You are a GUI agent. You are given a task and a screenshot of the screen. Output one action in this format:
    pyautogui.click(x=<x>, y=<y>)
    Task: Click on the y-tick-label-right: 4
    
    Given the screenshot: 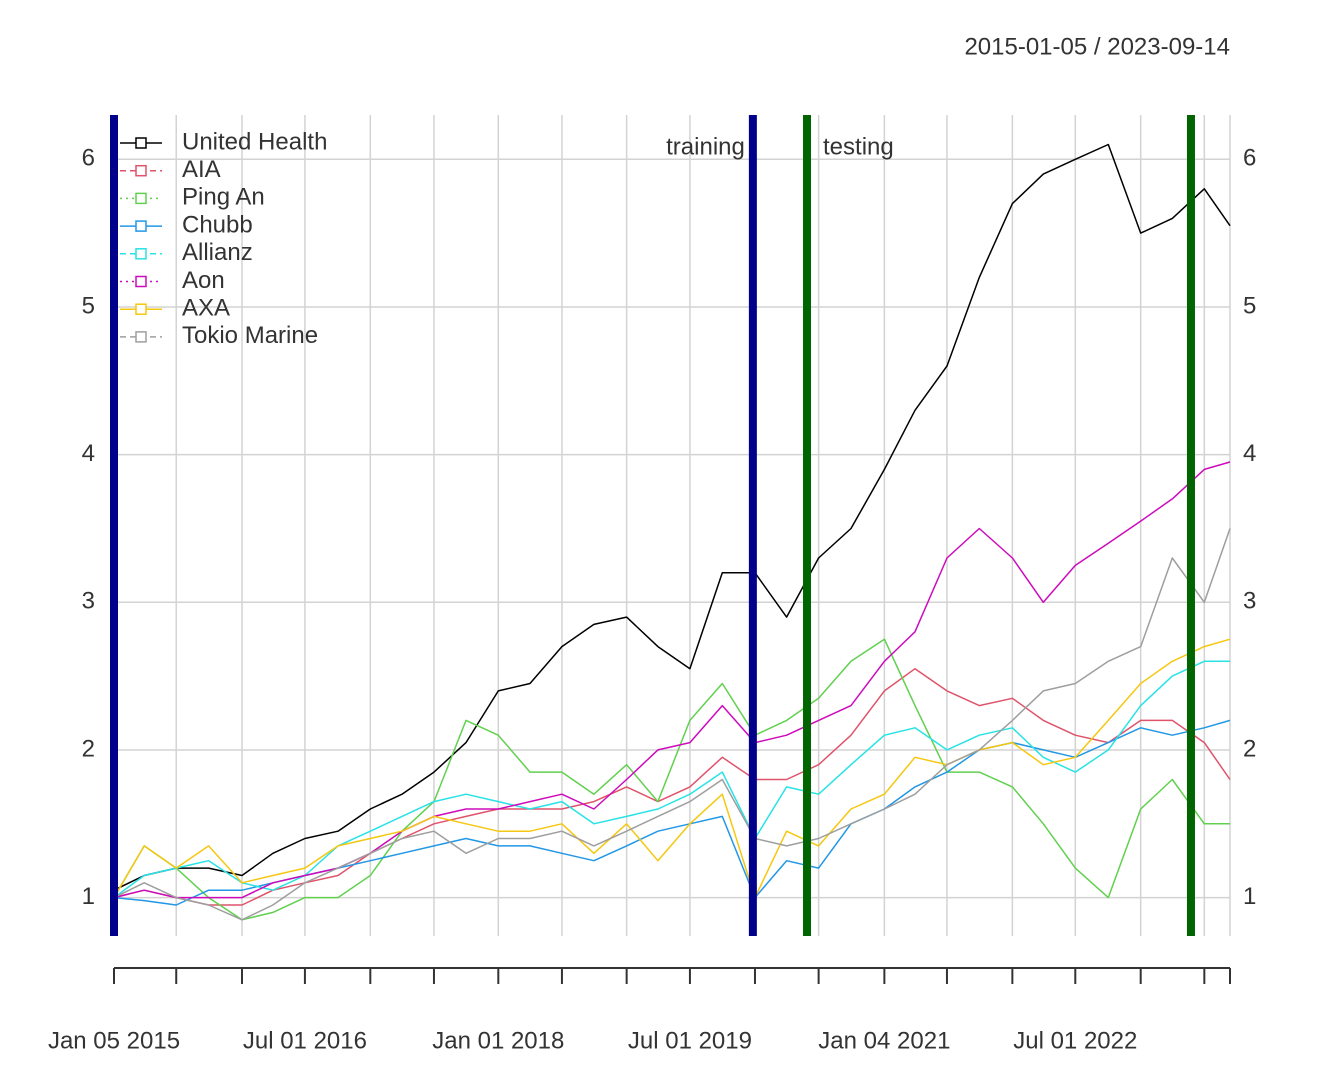 What is the action you would take?
    pyautogui.click(x=1249, y=453)
    